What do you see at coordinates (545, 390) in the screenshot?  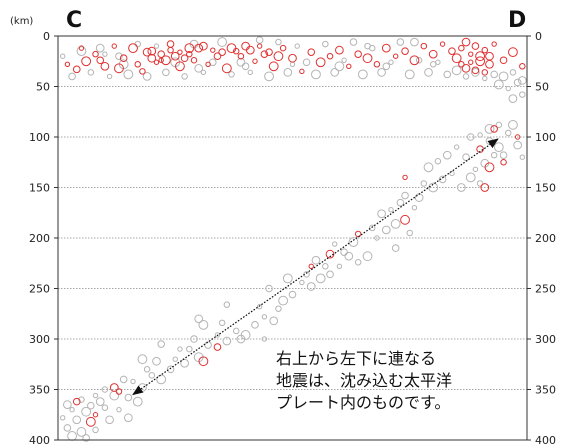 I see `tick-label-right: 350` at bounding box center [545, 390].